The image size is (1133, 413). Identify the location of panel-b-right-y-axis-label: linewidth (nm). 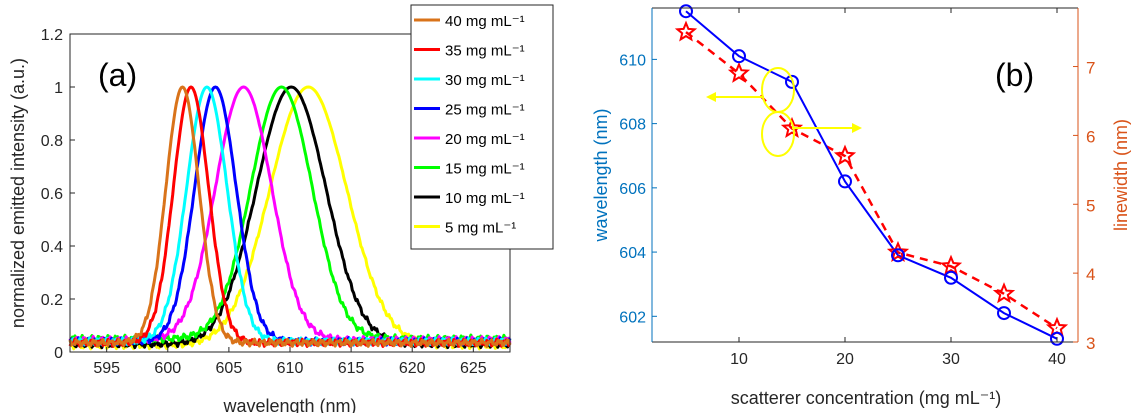
(1121, 175).